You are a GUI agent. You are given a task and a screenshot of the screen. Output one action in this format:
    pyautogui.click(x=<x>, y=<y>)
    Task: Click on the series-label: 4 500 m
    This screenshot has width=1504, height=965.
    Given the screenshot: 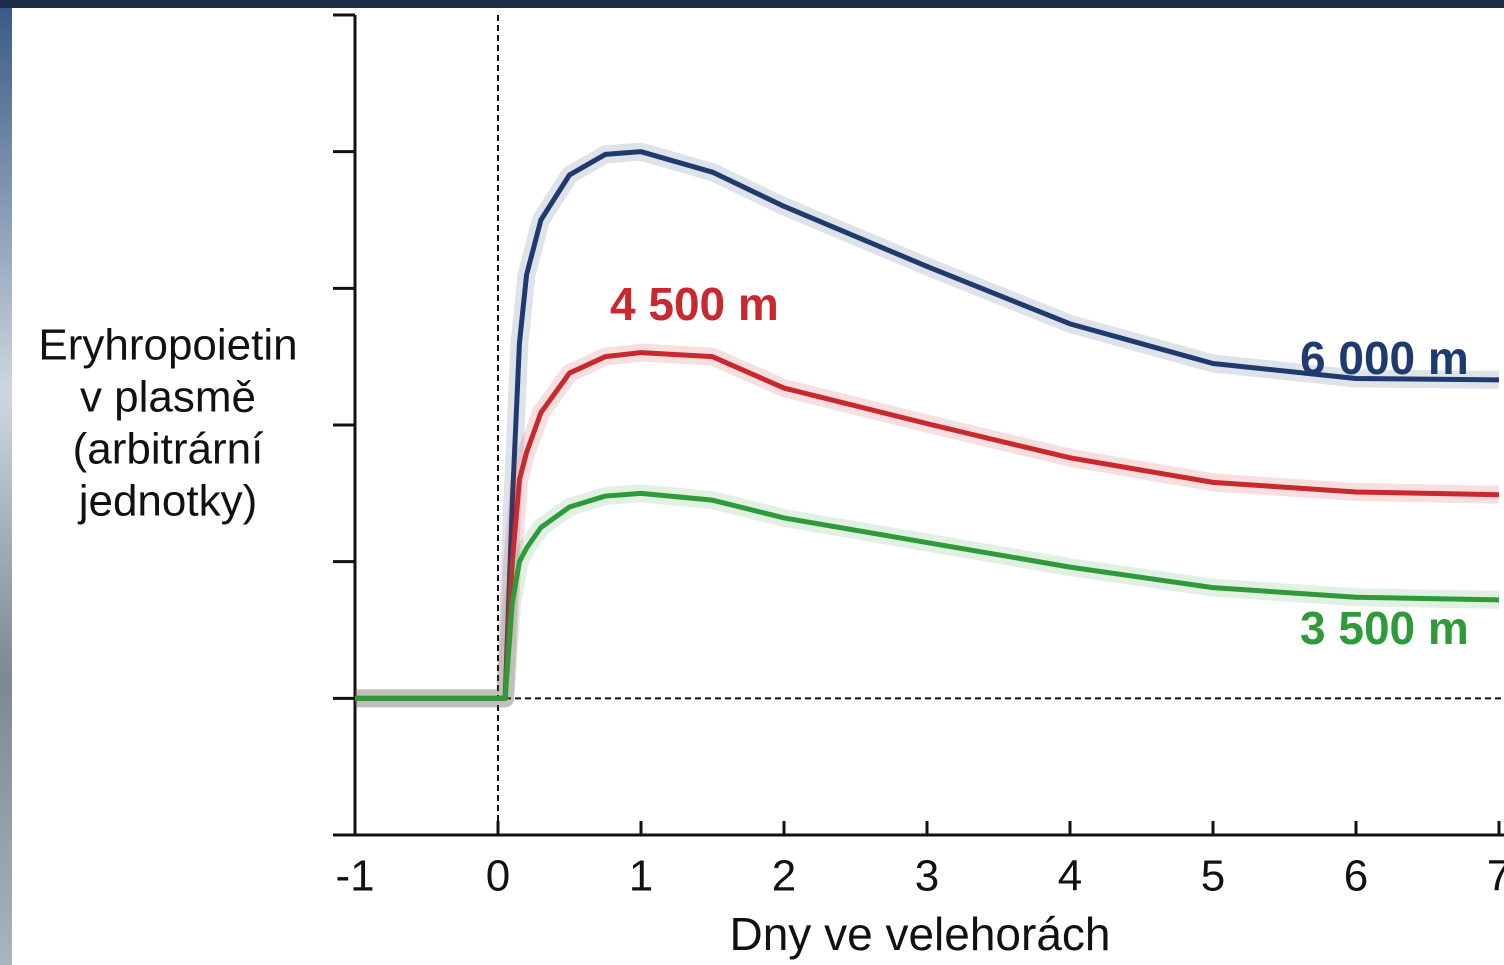 What is the action you would take?
    pyautogui.click(x=694, y=304)
    